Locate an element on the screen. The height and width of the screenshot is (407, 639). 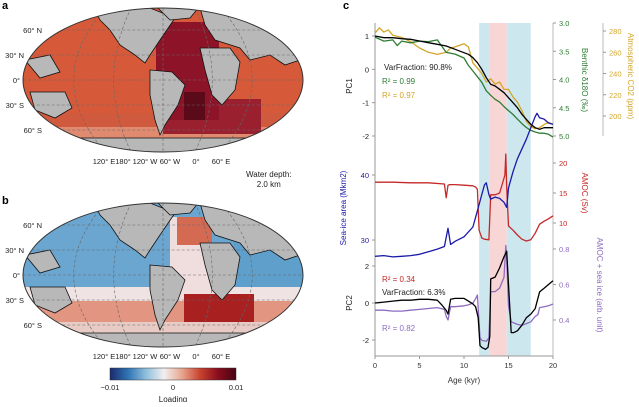
pc2-tick-label: 2 is located at coordinates (367, 266).